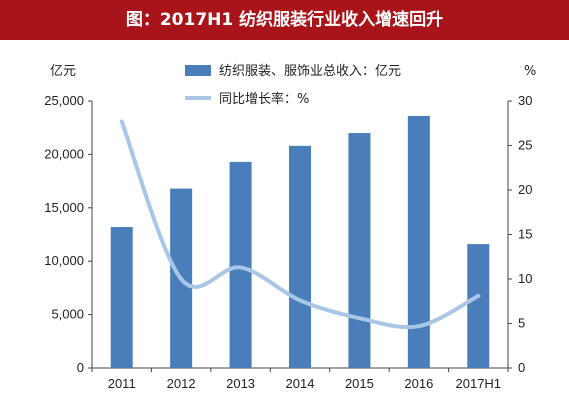 Image resolution: width=569 pixels, height=400 pixels. Describe the element at coordinates (479, 383) in the screenshot. I see `x-tick-label: 2017H1` at that location.